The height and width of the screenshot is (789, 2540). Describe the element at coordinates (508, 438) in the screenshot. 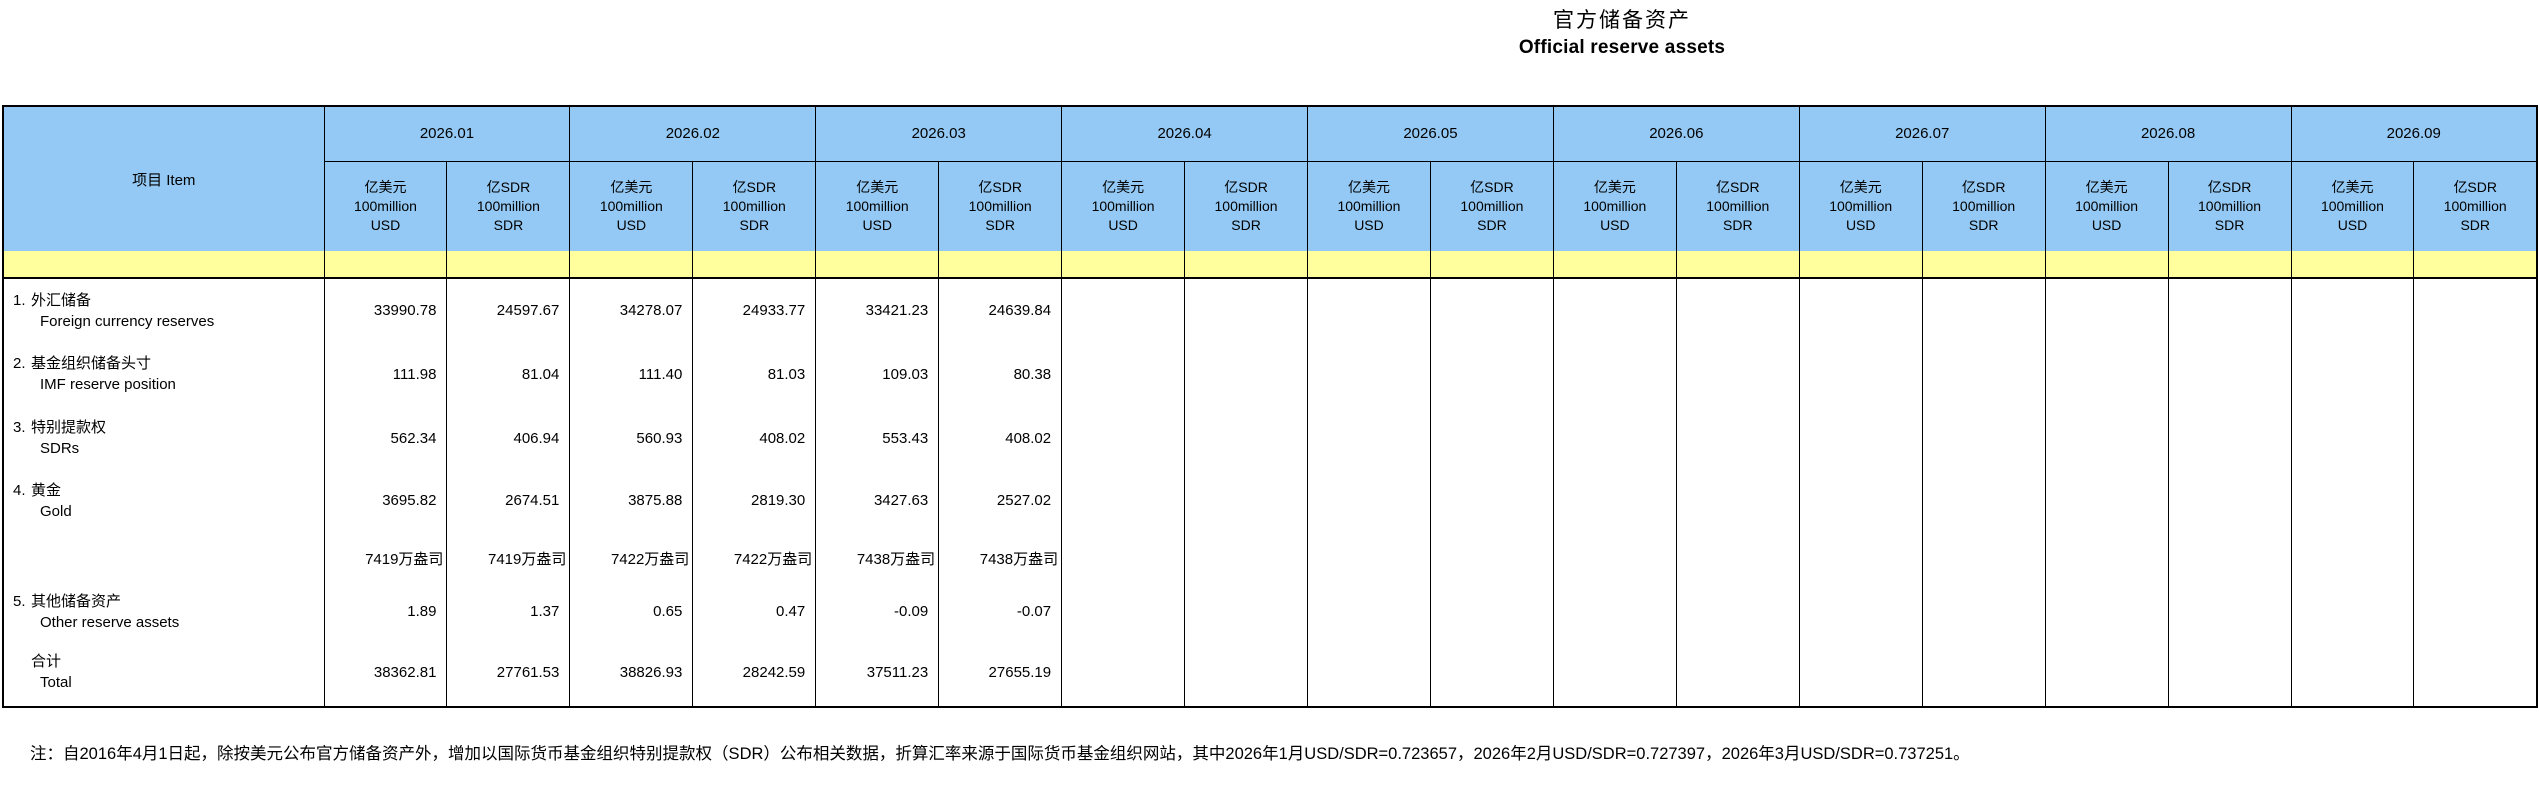

I see `value-cell: 406.94` at that location.